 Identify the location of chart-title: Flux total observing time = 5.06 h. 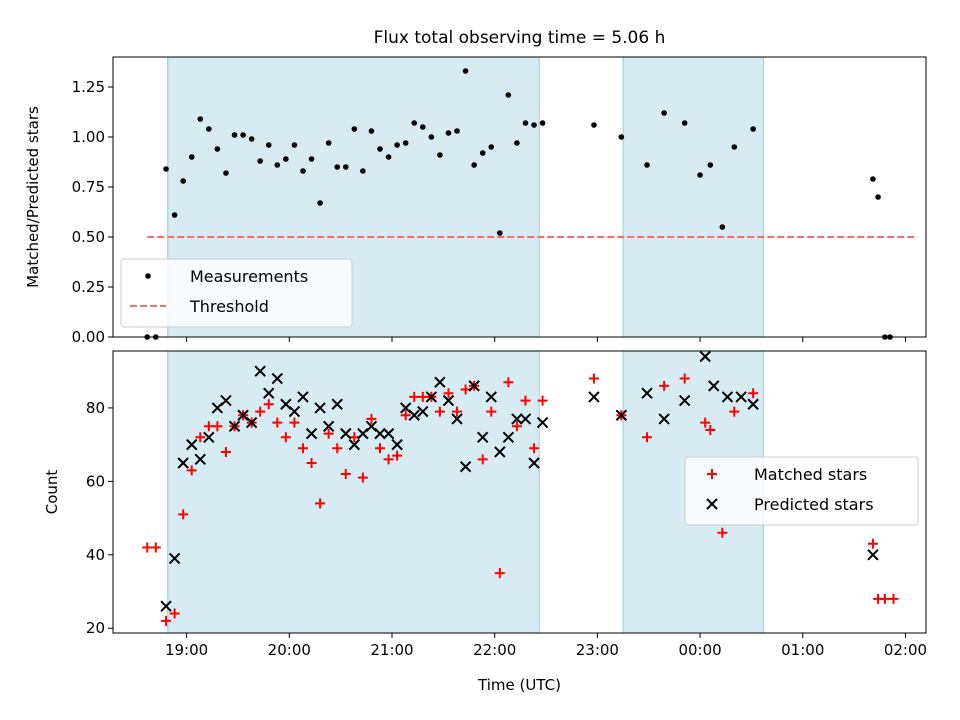
(520, 38).